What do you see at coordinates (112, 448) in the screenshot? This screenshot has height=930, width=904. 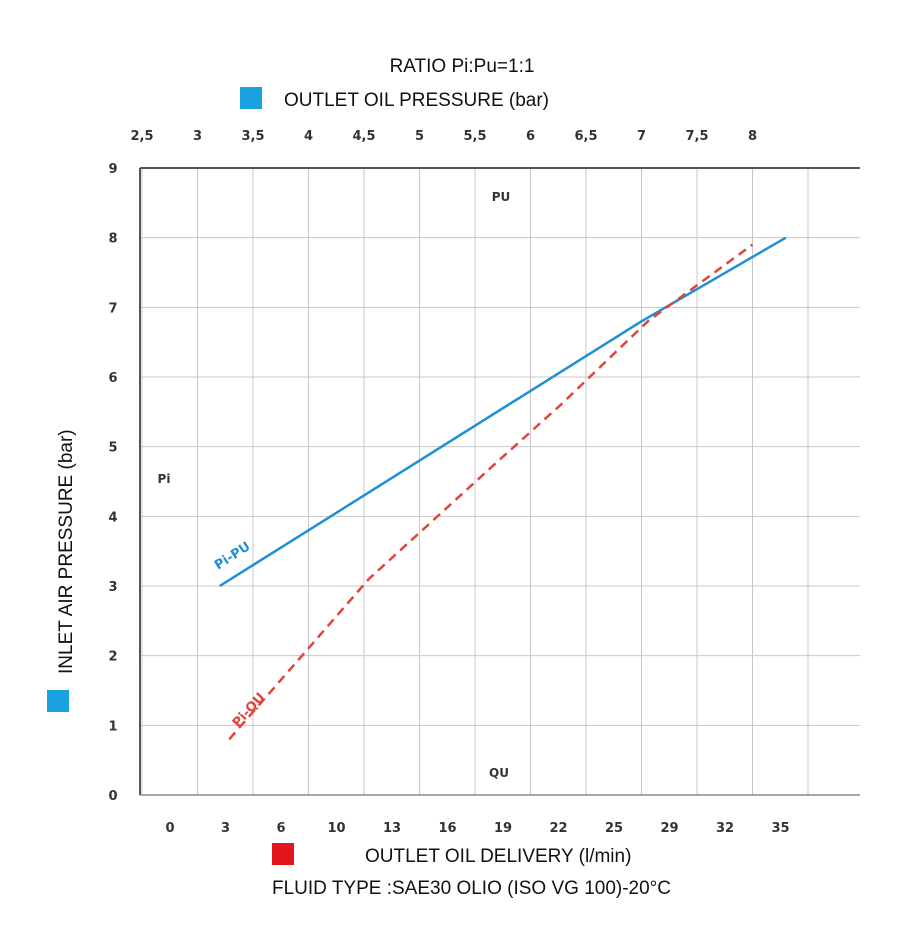 I see `y-tick-label: 5` at bounding box center [112, 448].